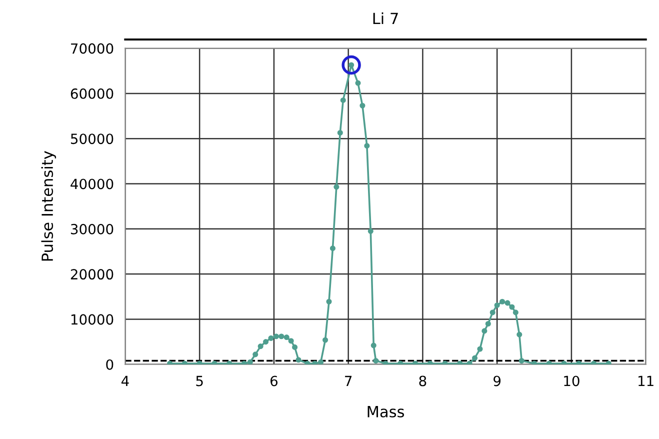 The height and width of the screenshot is (439, 659). What do you see at coordinates (497, 381) in the screenshot?
I see `x-tick-label: 9` at bounding box center [497, 381].